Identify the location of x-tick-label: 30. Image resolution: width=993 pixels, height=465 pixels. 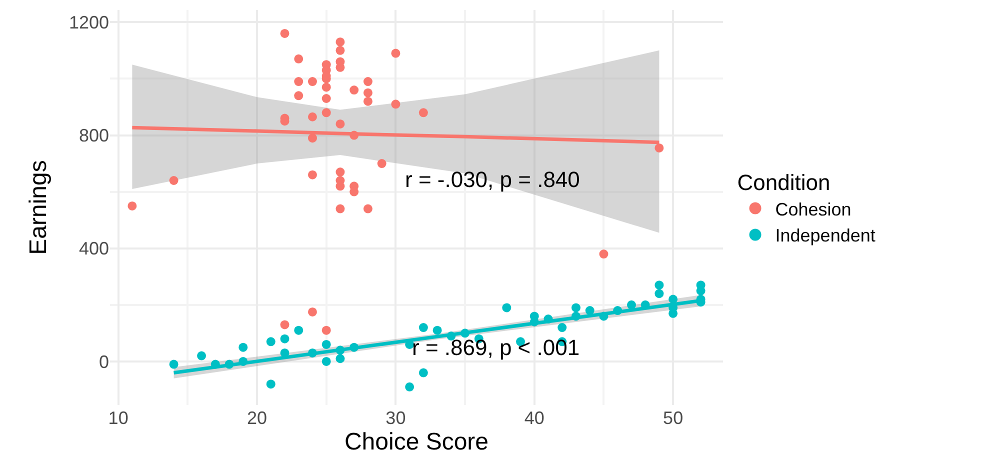
(396, 418).